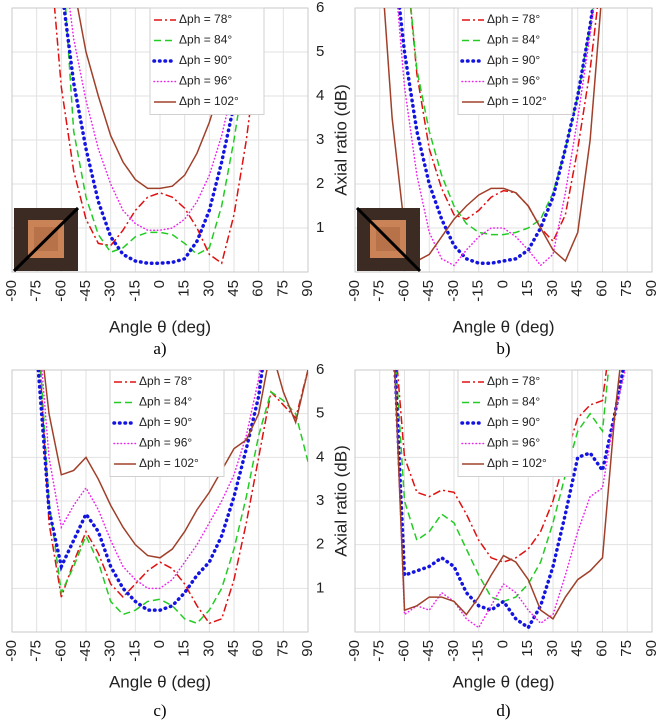  I want to click on caption: b), so click(503, 348).